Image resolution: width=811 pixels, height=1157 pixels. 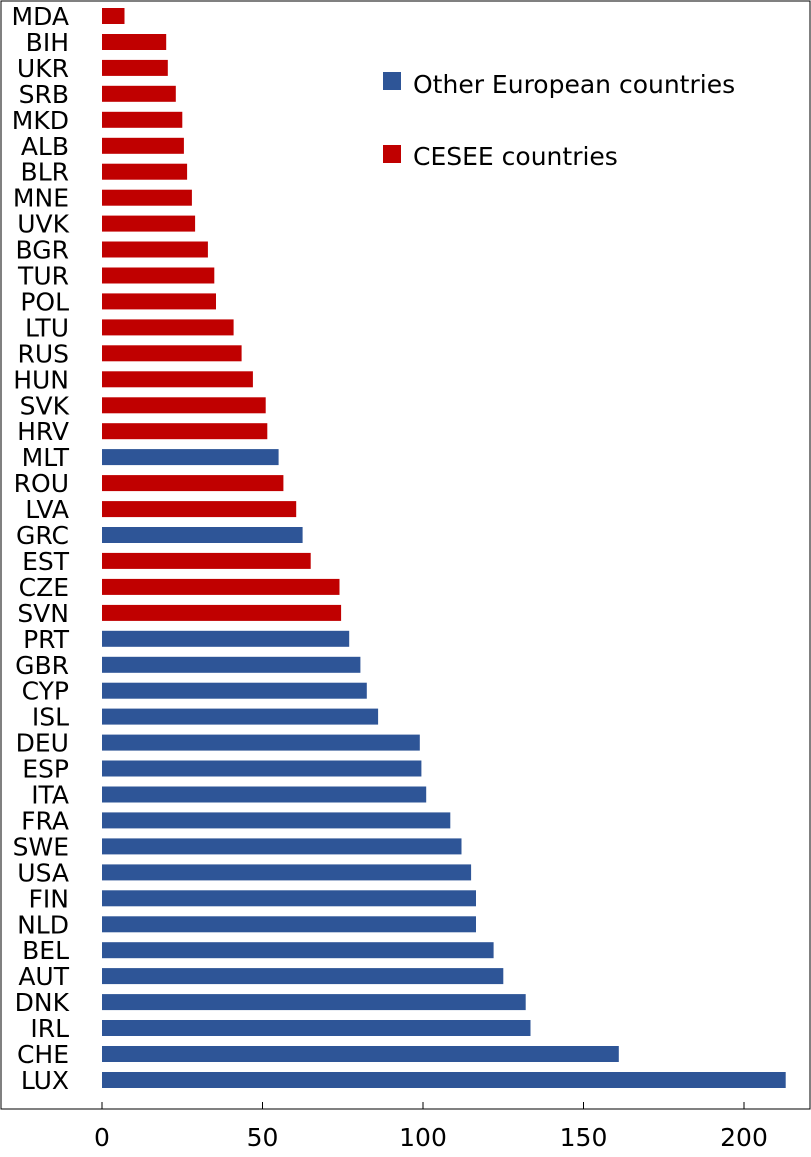 I want to click on category-label-blr: BLR, so click(x=45, y=172).